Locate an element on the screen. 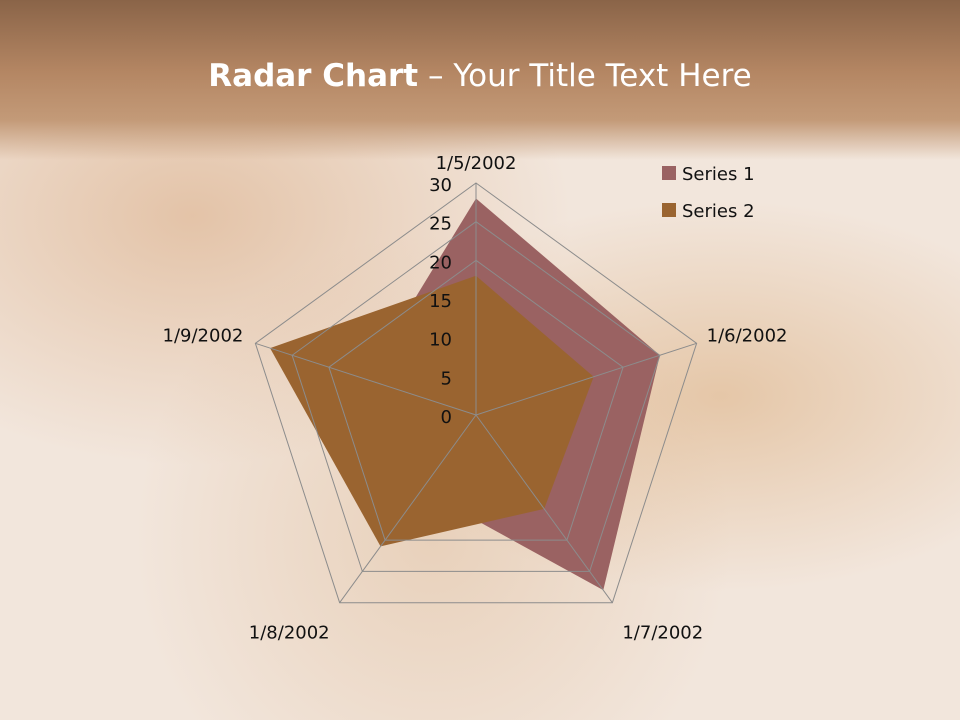 This screenshot has height=720, width=960. category-label: 1/9/2002 is located at coordinates (203, 335).